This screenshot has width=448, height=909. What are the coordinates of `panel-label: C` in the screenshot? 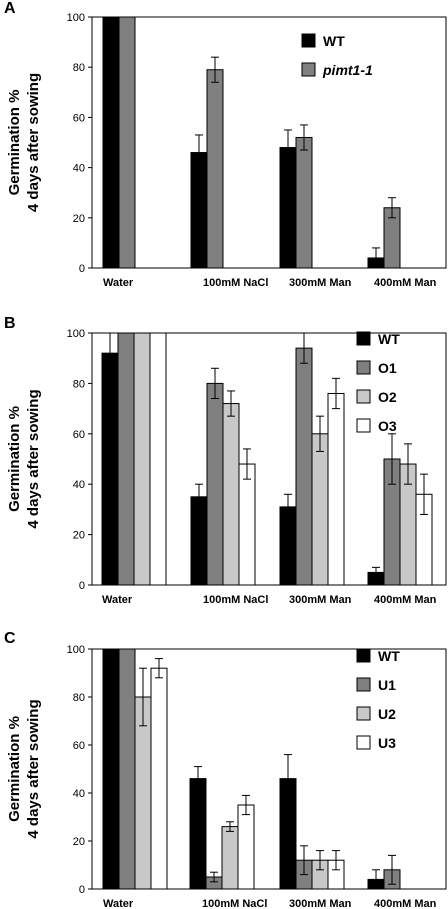 It's located at (10, 638).